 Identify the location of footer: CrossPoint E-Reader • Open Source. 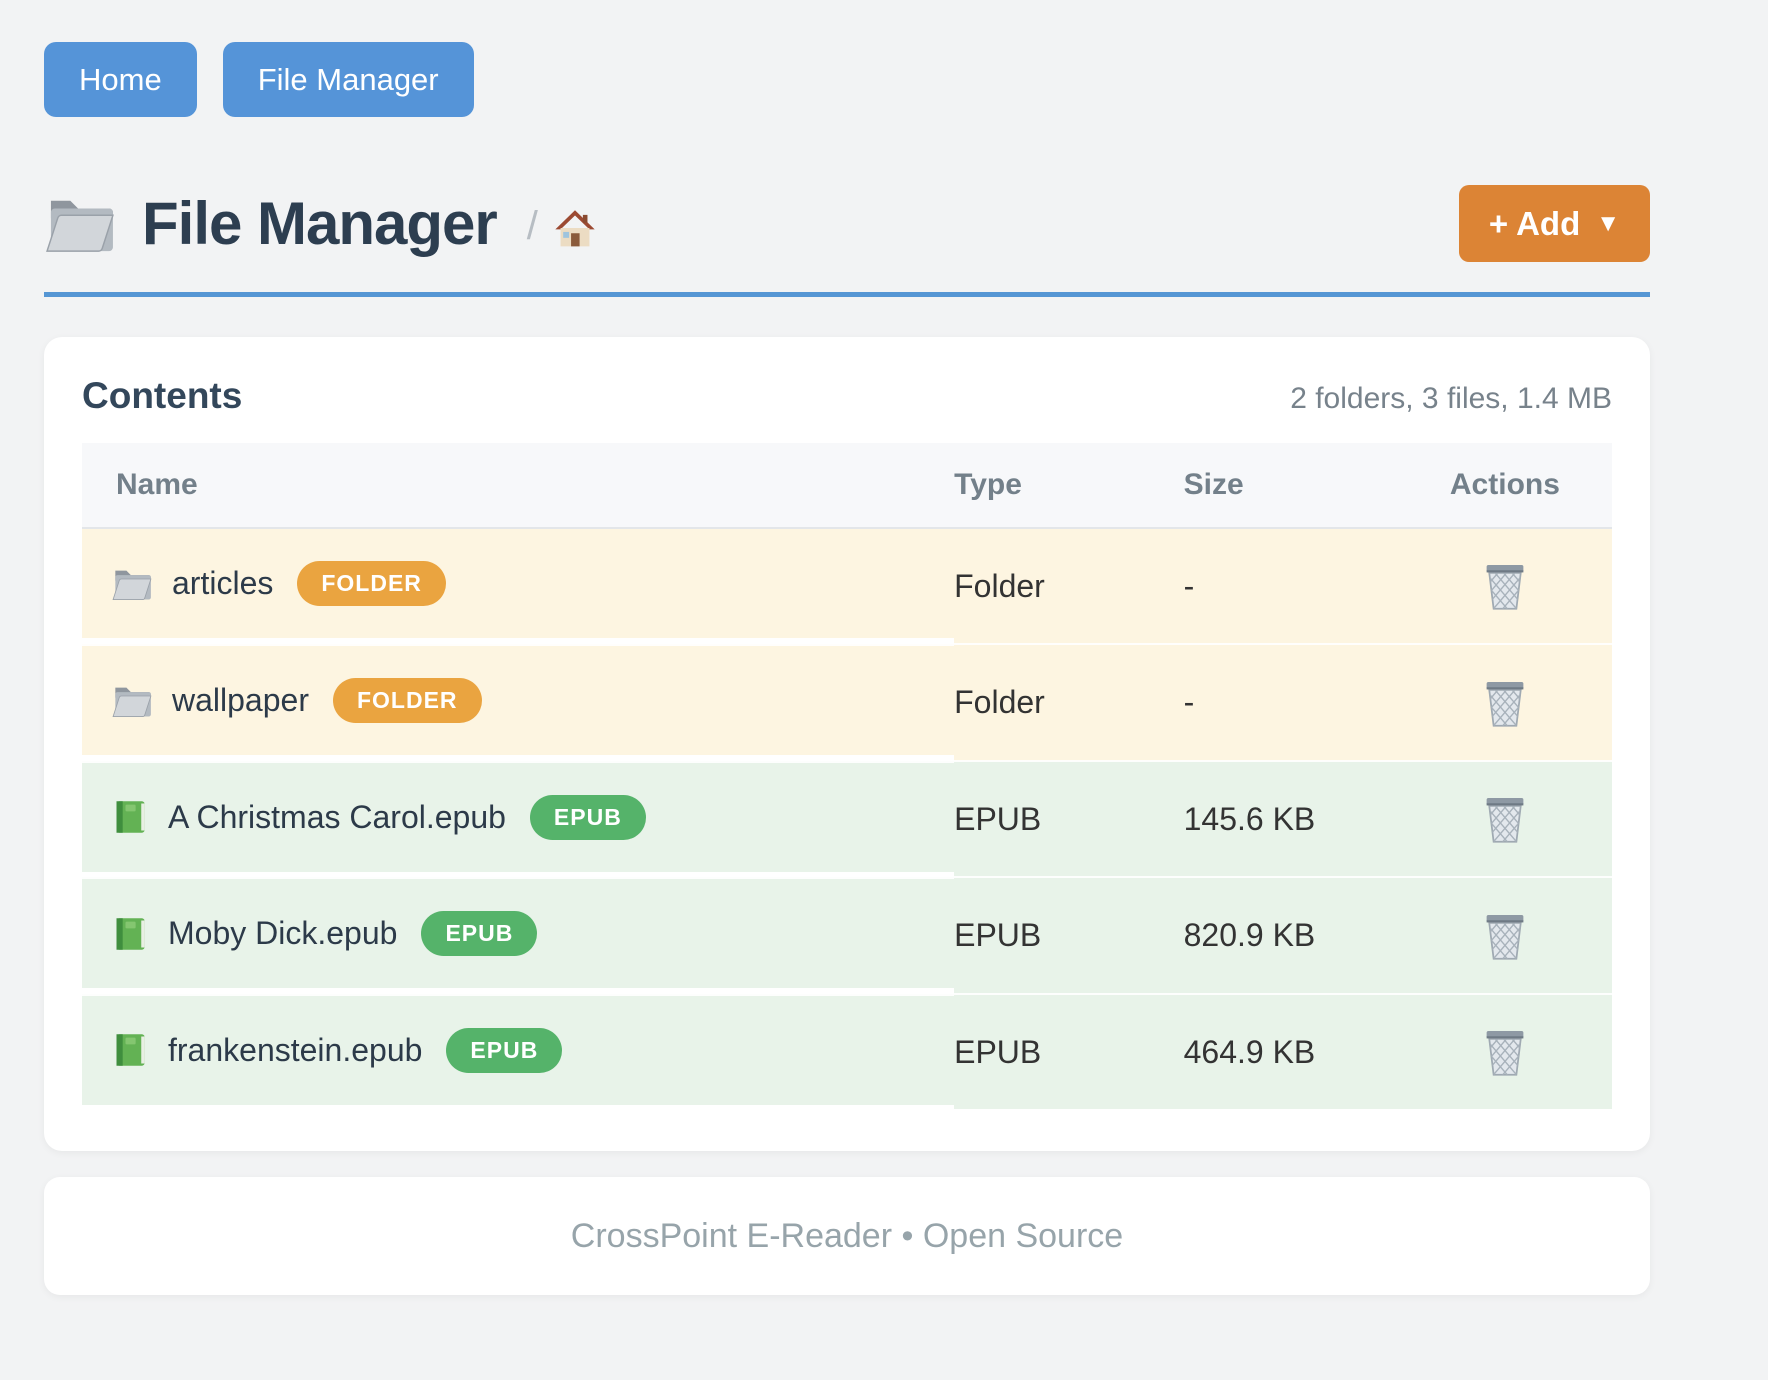
(847, 1236).